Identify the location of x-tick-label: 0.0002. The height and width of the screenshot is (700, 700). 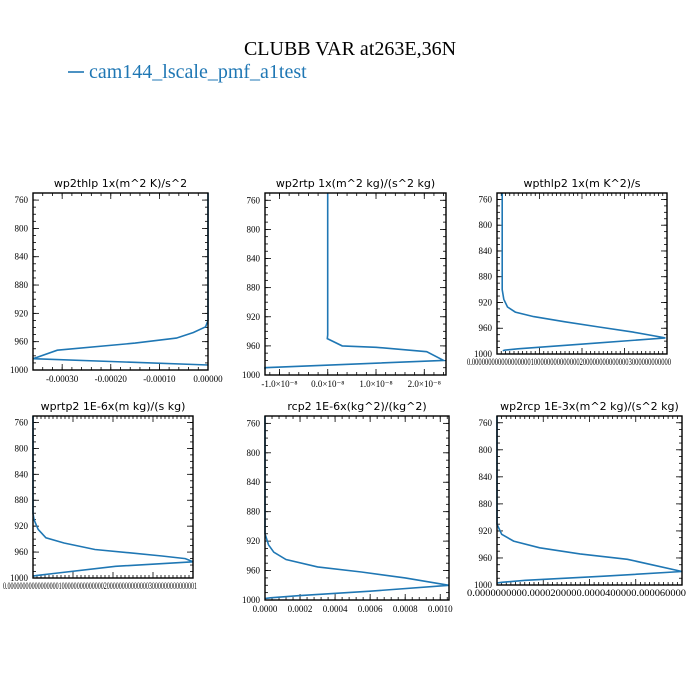
(300, 609).